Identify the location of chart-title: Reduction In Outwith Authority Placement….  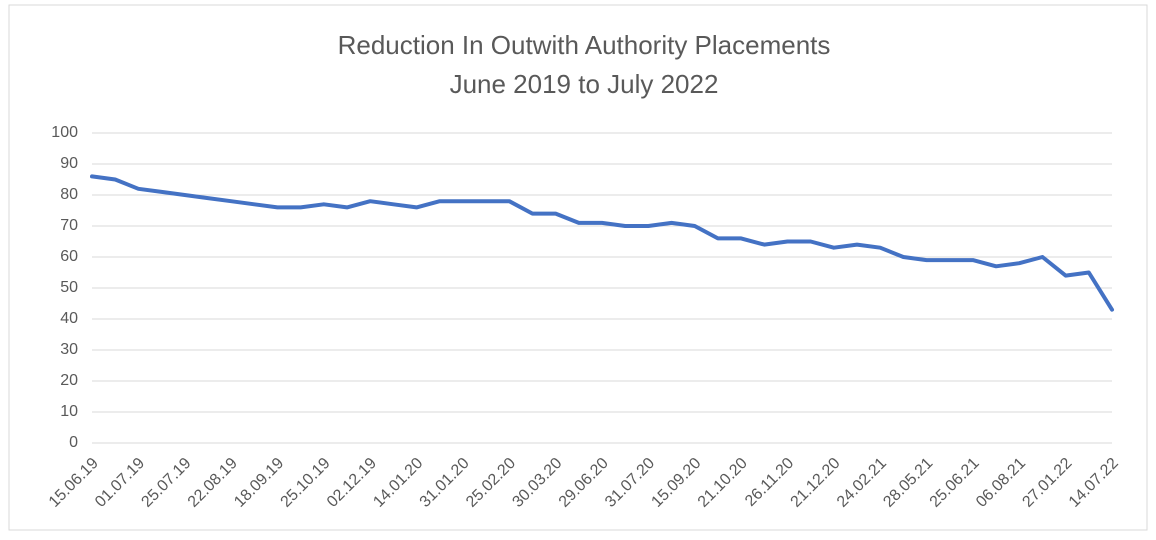
(584, 45).